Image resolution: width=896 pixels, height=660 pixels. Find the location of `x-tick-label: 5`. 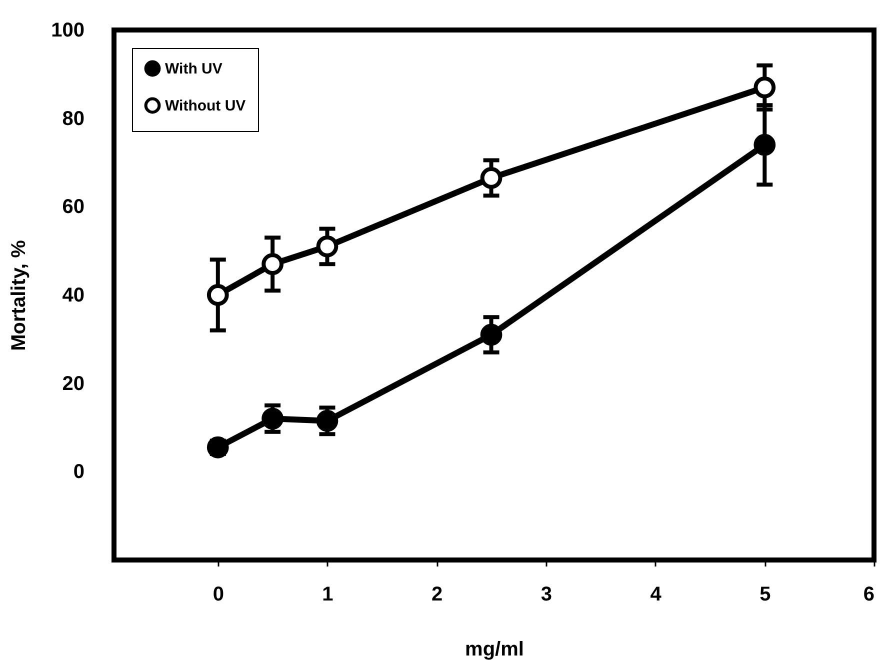

x-tick-label: 5 is located at coordinates (765, 595).